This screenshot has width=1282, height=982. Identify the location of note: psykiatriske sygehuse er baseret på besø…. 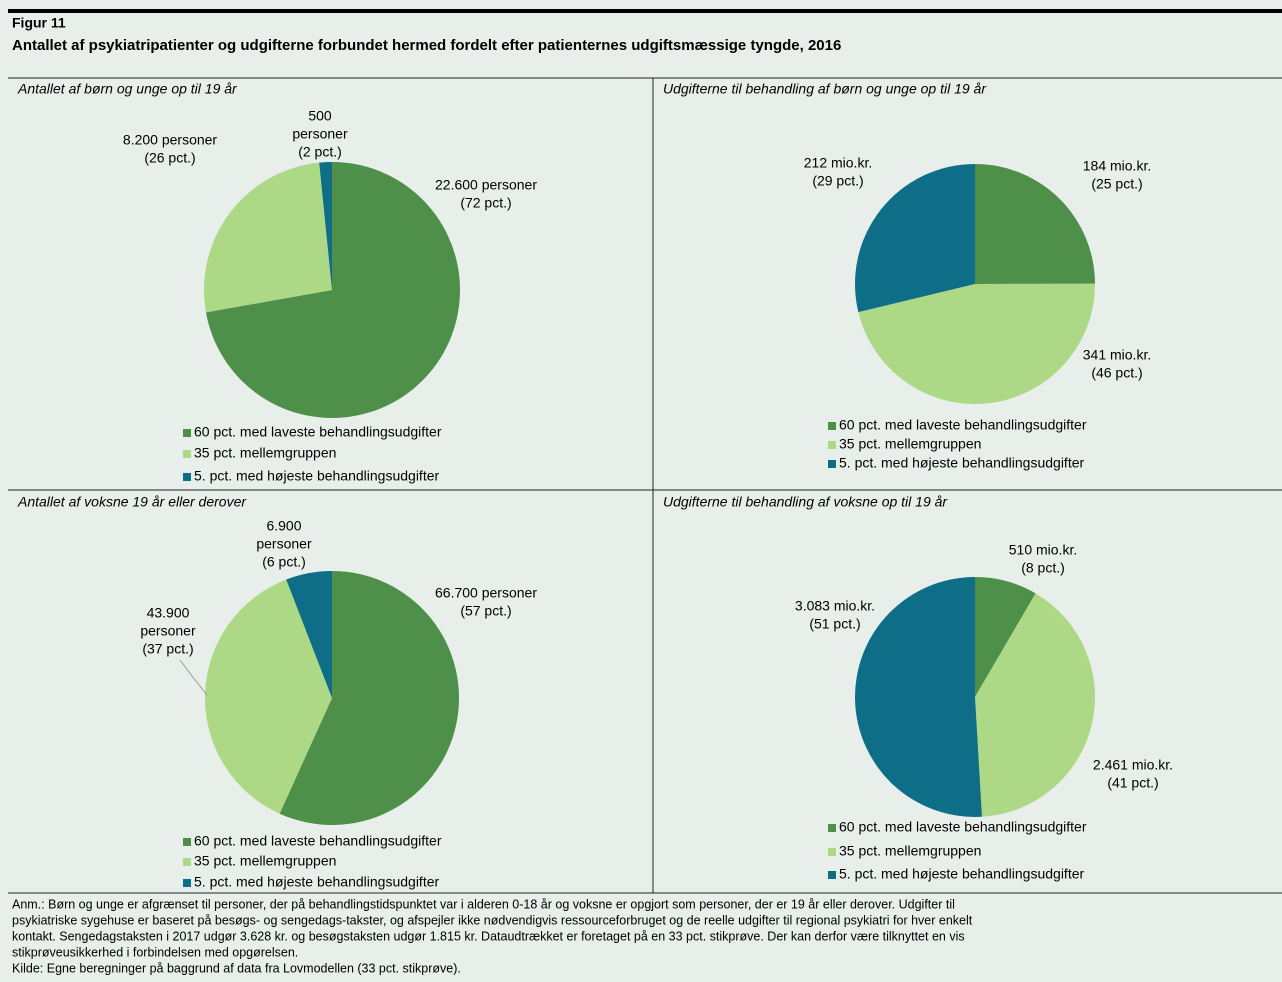
(492, 920).